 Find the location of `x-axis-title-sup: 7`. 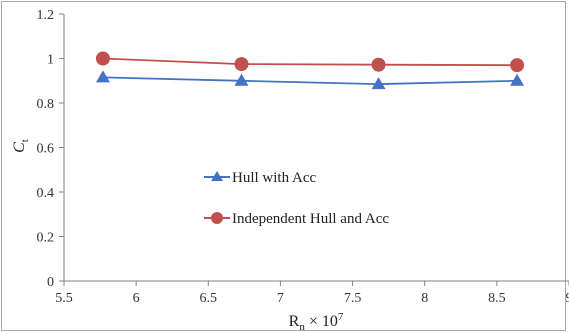

x-axis-title-sup: 7 is located at coordinates (341, 317).